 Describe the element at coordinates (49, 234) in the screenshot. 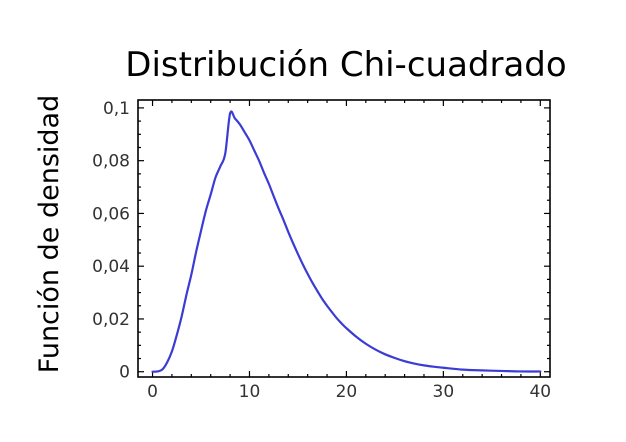

I see `y-axis-label: Función de densidad` at that location.